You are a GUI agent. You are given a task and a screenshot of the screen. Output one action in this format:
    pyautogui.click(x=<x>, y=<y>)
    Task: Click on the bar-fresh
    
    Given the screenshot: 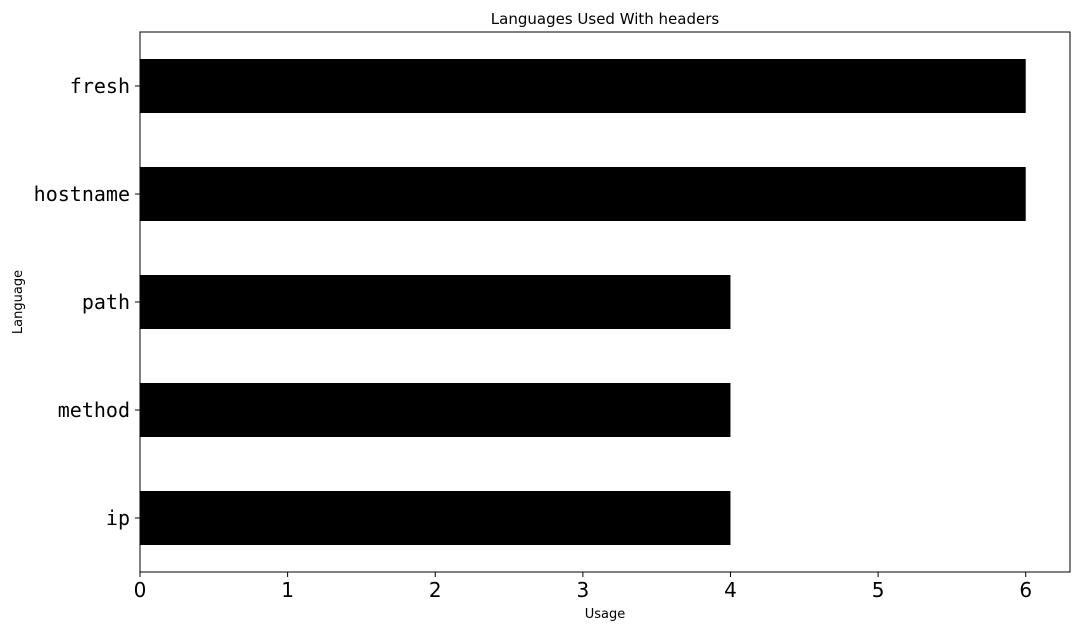 What is the action you would take?
    pyautogui.click(x=583, y=86)
    